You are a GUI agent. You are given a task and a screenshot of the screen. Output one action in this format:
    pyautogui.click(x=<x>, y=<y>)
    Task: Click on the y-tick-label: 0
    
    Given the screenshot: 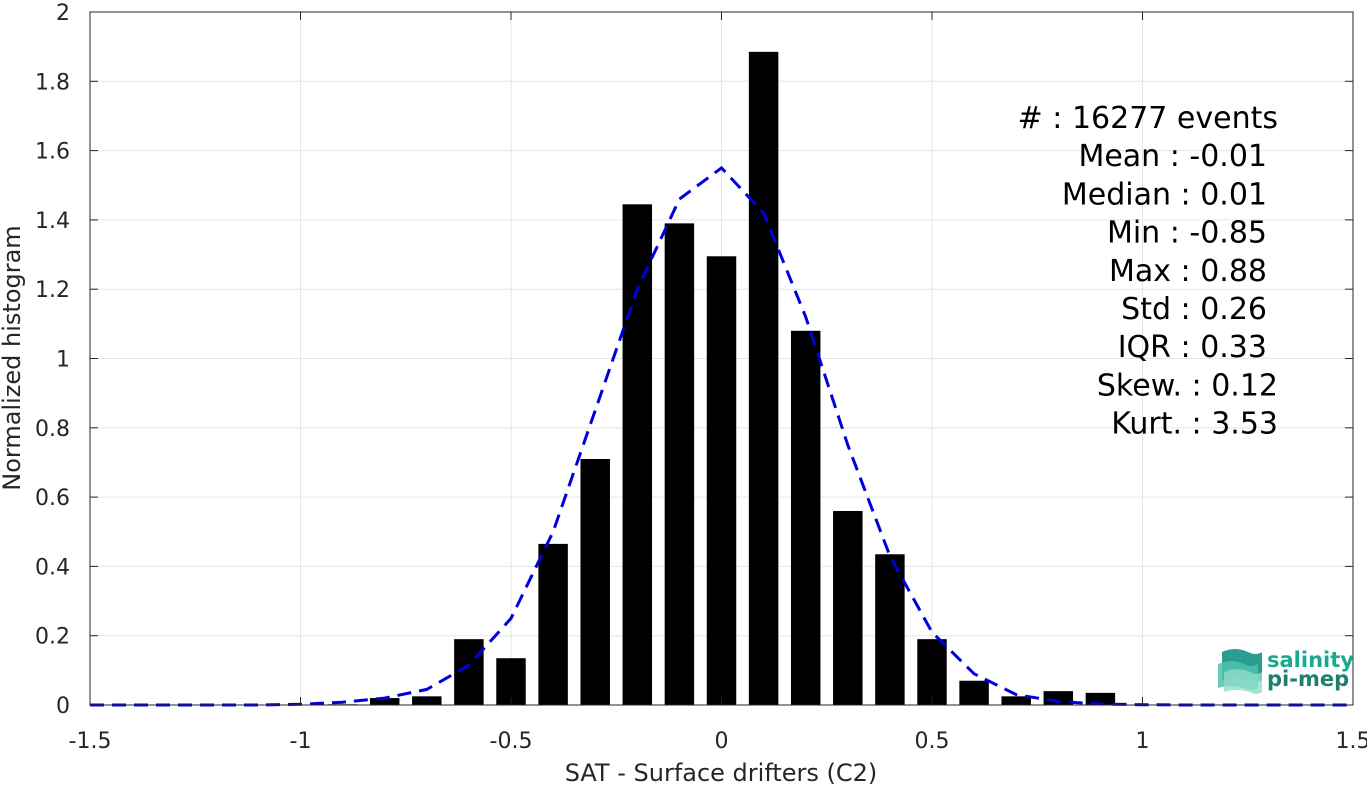 What is the action you would take?
    pyautogui.click(x=63, y=706)
    